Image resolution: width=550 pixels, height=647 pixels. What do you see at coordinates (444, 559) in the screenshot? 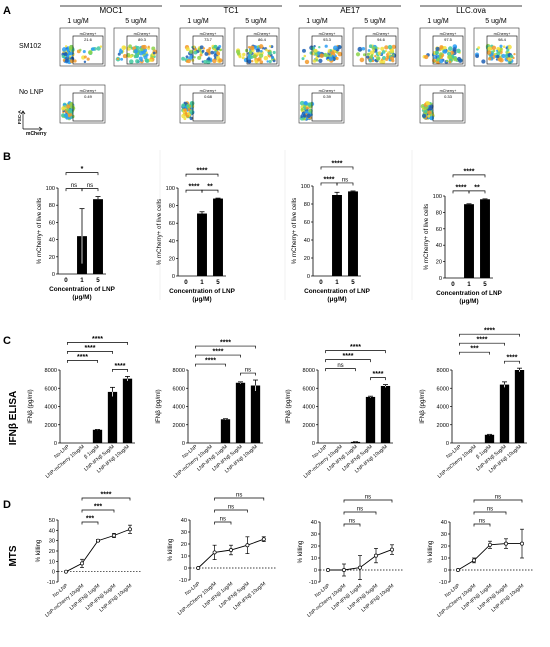
I see `y-tick-label: 10` at bounding box center [444, 559].